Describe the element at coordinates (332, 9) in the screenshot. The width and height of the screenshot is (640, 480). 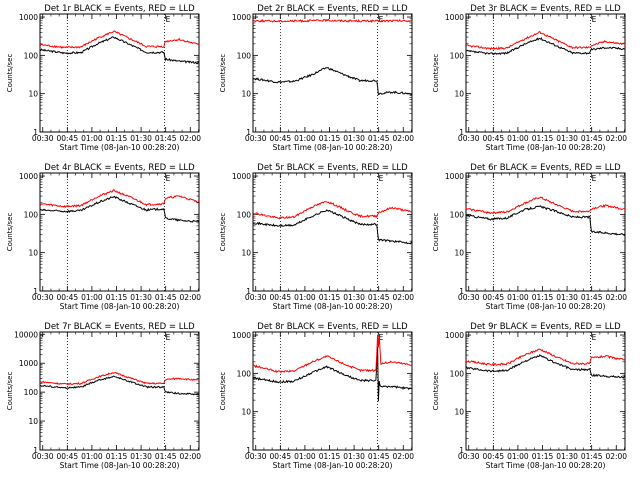
I see `subplot-title: Det 2r BLACK = Events, RED = LLD` at that location.